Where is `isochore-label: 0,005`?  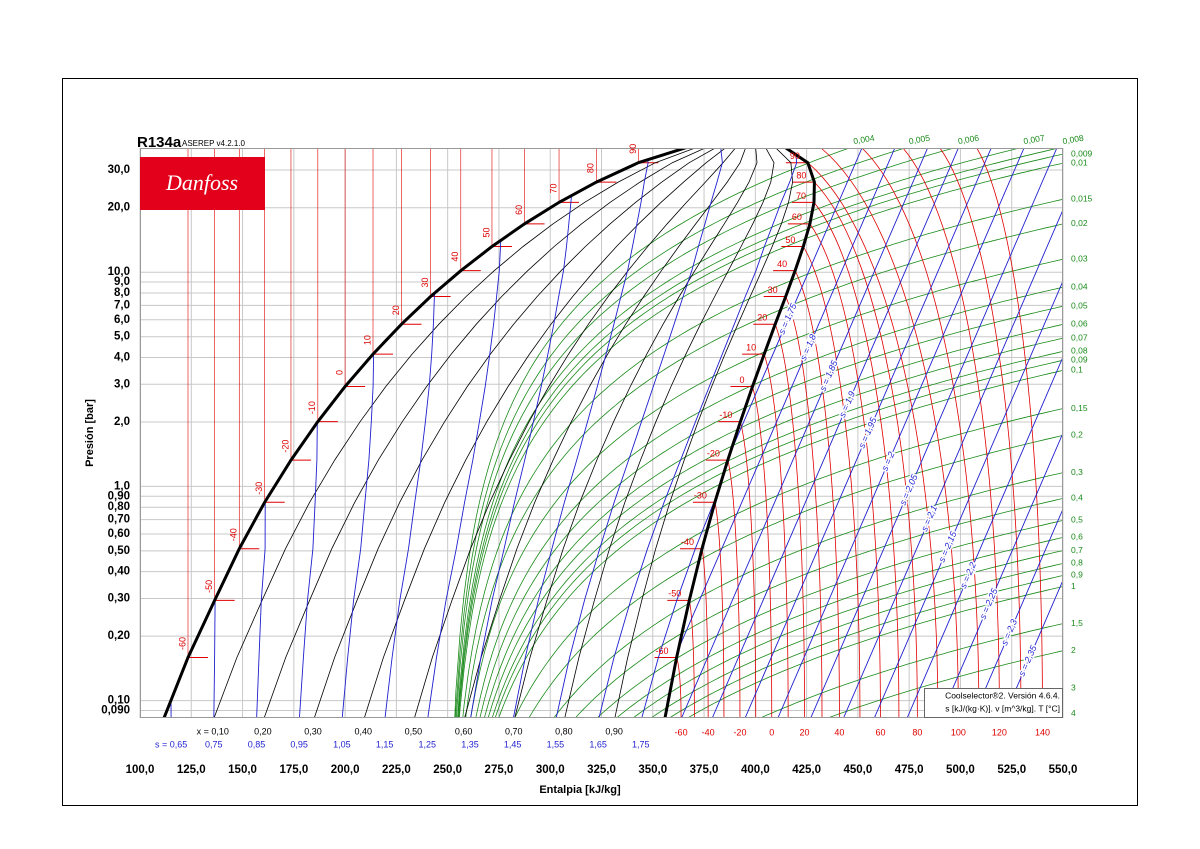 isochore-label: 0,005 is located at coordinates (919, 140).